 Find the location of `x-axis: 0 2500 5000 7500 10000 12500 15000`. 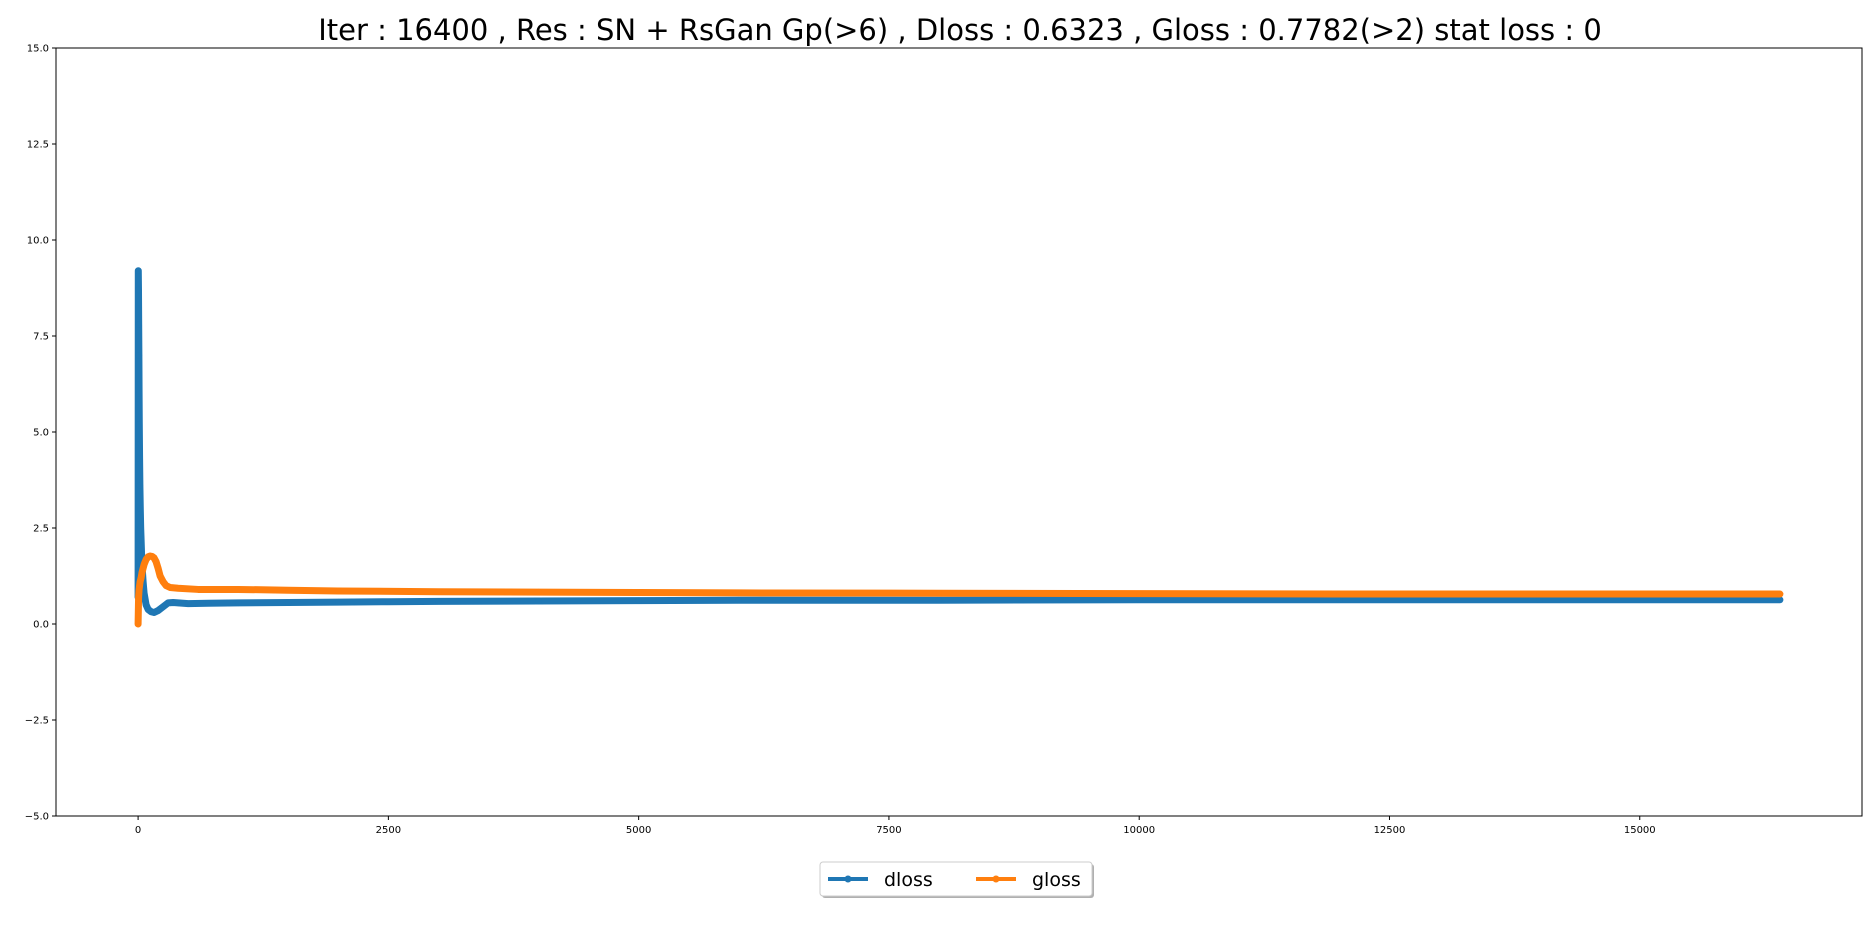

x-axis: 0 2500 5000 7500 10000 12500 15000 is located at coordinates (895, 826).